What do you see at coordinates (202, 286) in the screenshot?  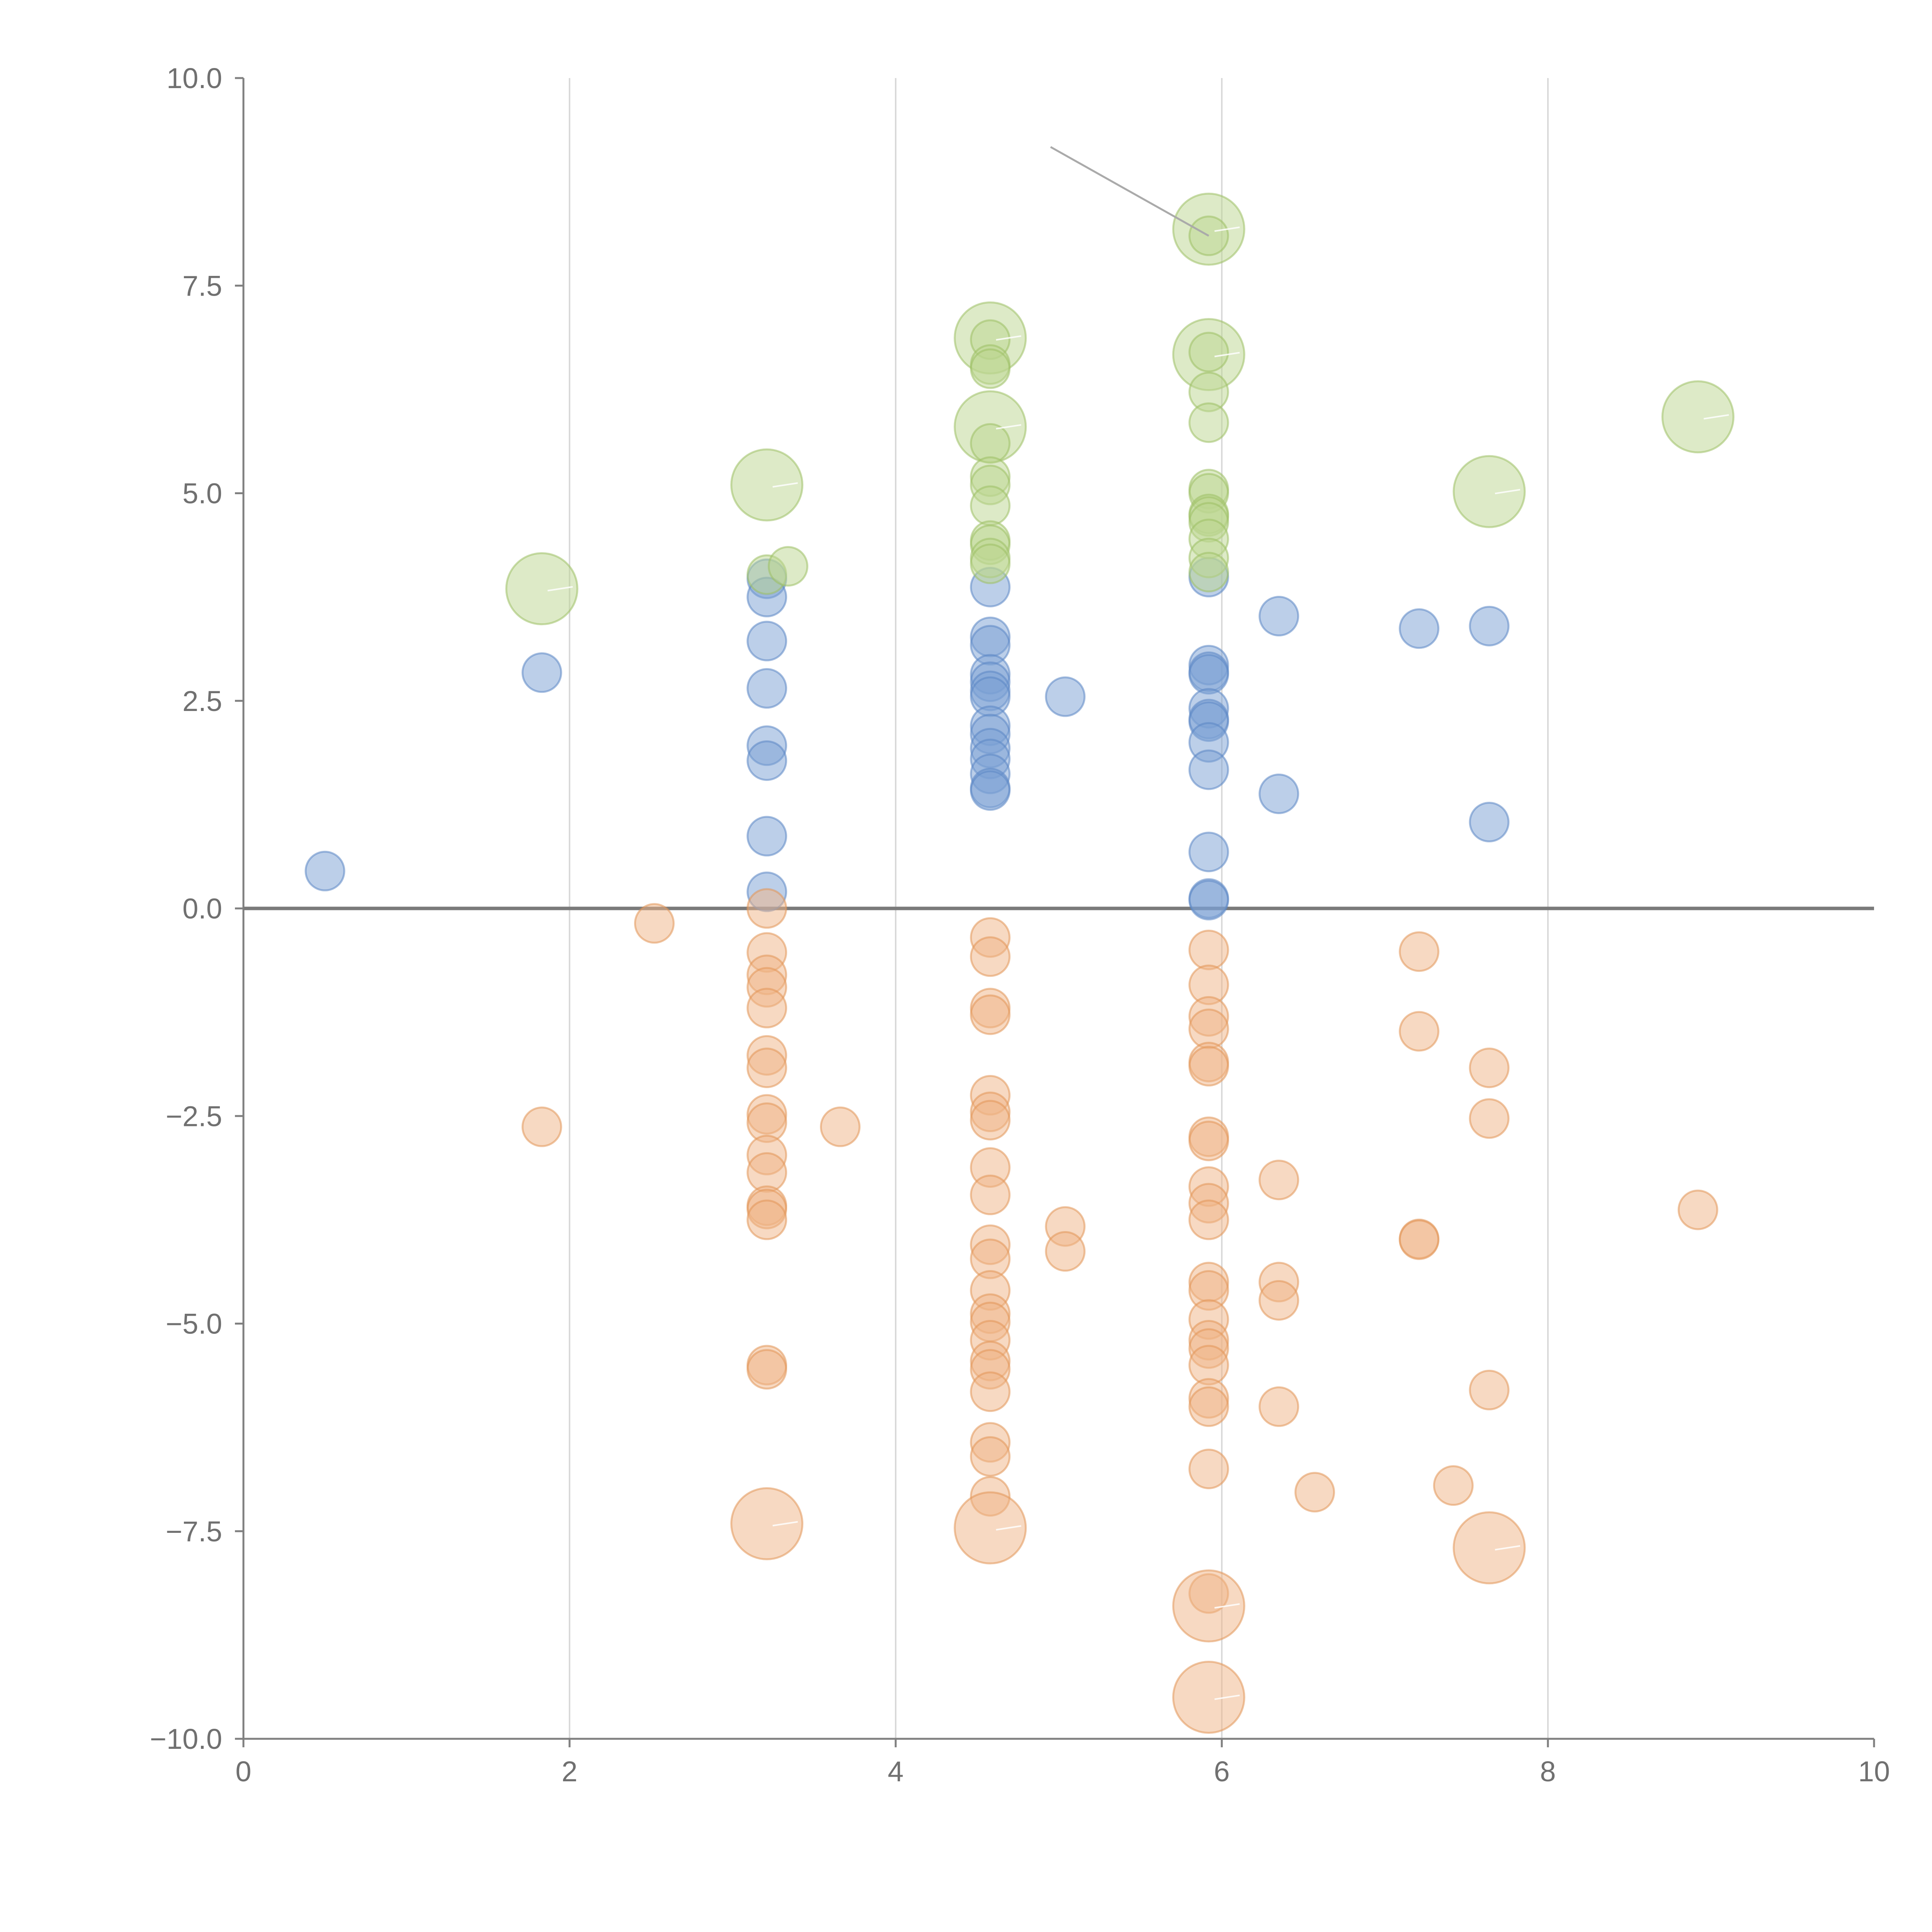 I see `y-tick-label: 7.5` at bounding box center [202, 286].